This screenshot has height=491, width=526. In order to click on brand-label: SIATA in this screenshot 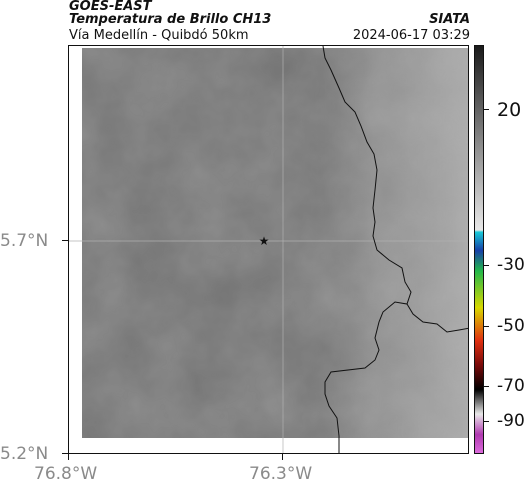, I will do `click(449, 19)`.